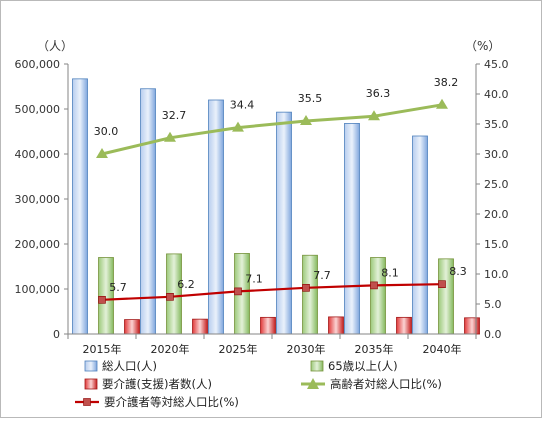 The height and width of the screenshot is (421, 542). Describe the element at coordinates (38, 244) in the screenshot. I see `left-tick-label: 200,000` at that location.